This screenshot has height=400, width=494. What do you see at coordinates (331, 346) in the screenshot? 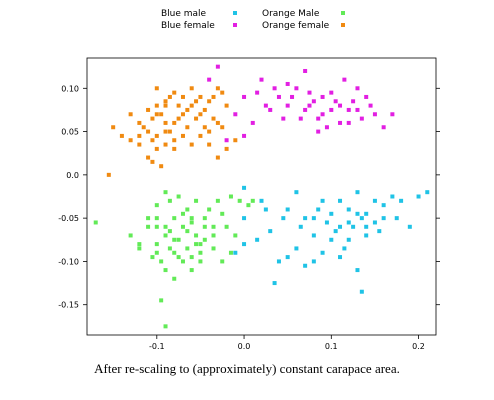
I see `x-tick-label: 0.1` at bounding box center [331, 346].